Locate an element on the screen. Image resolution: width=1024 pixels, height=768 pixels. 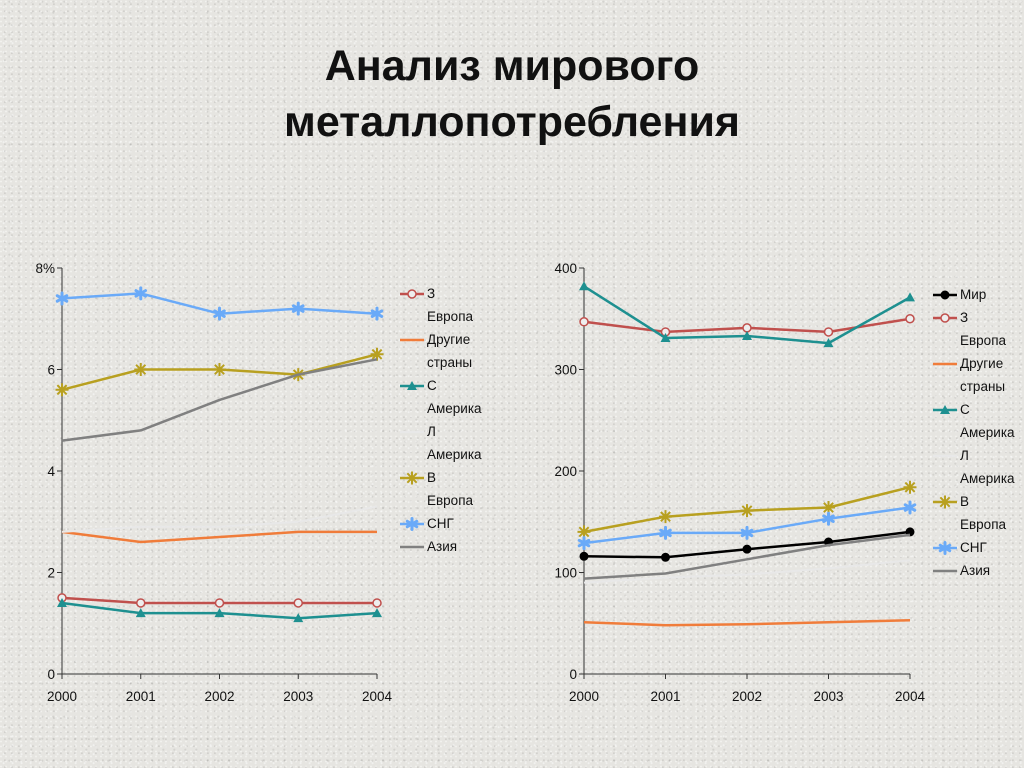
left-x-tick: 2002 is located at coordinates (219, 689).